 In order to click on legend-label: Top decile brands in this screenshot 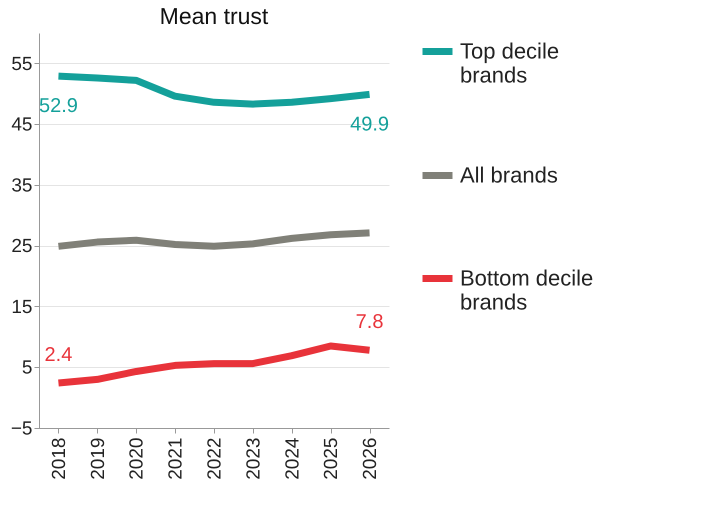, I will do `click(510, 63)`.